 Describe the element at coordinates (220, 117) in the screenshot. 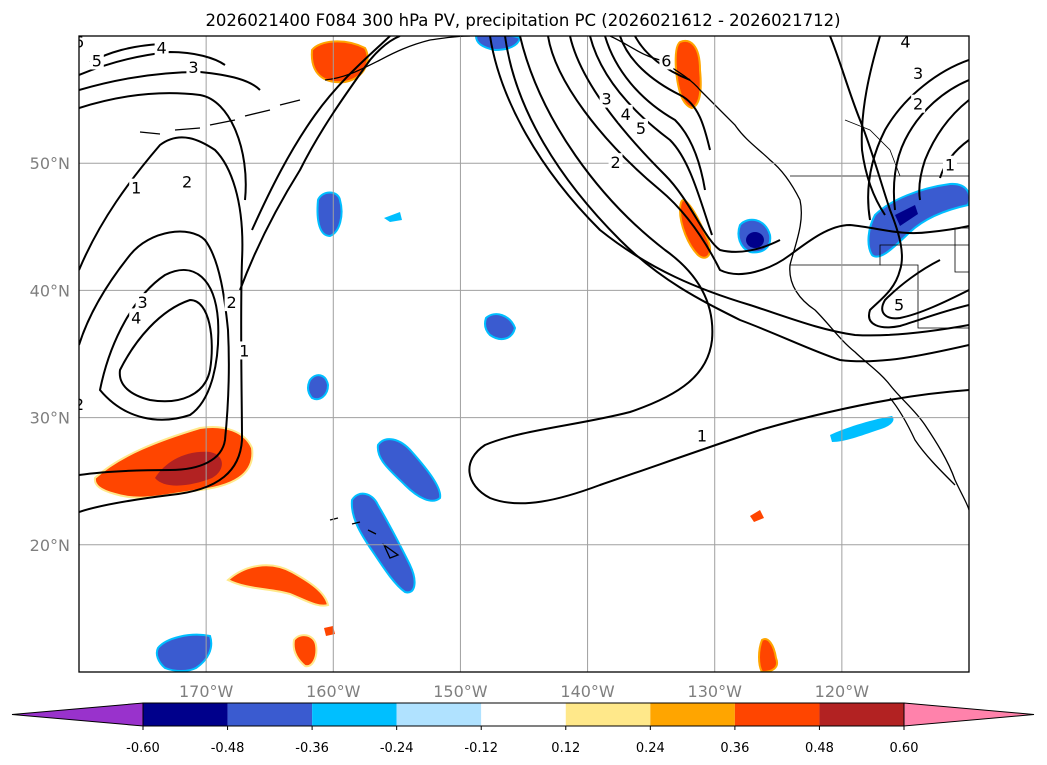

I see `coastline-aleutians` at that location.